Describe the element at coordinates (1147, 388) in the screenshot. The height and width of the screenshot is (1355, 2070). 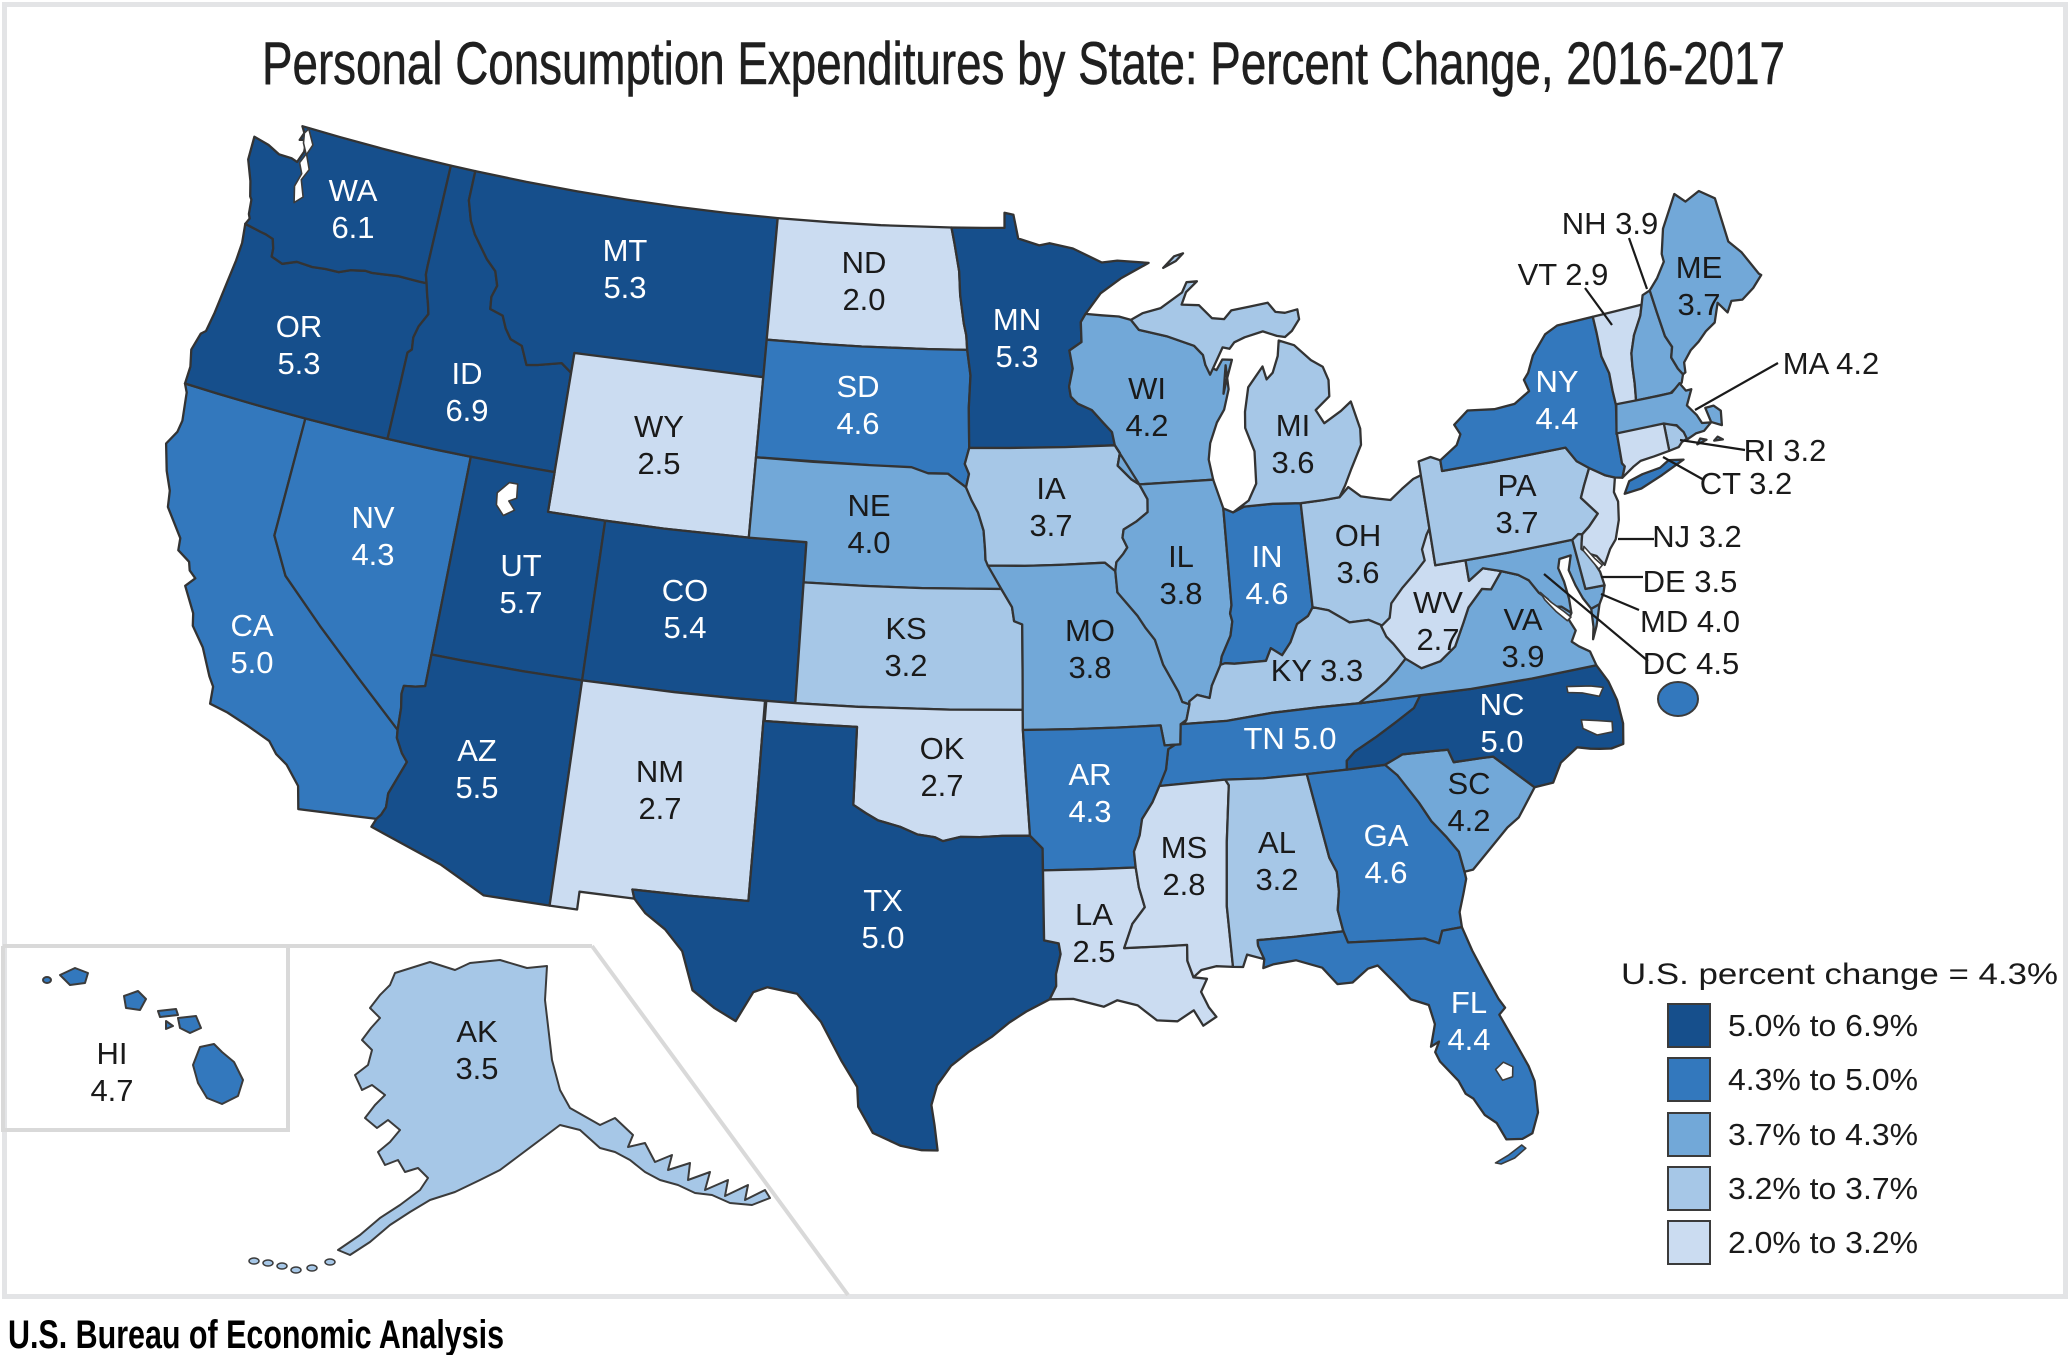
I see `svg-text: WI` at that location.